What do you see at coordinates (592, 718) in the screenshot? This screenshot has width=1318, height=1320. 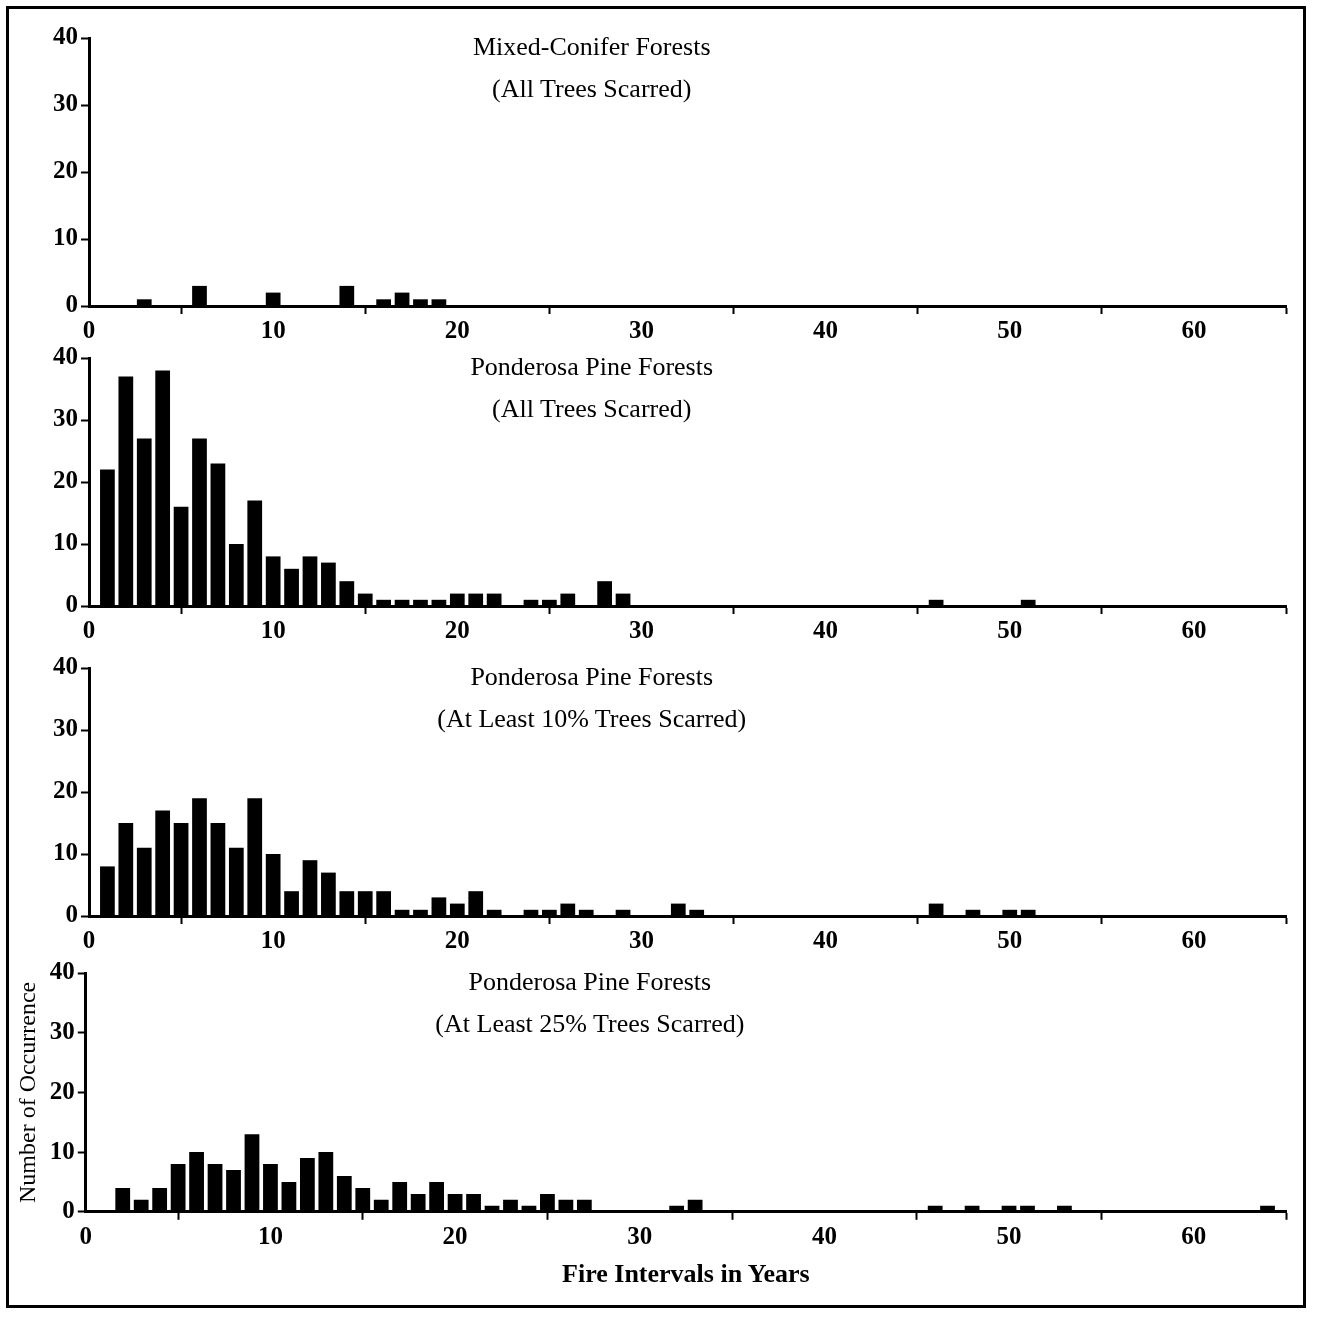 I see `text: (At Least 10% Trees Scarred)` at bounding box center [592, 718].